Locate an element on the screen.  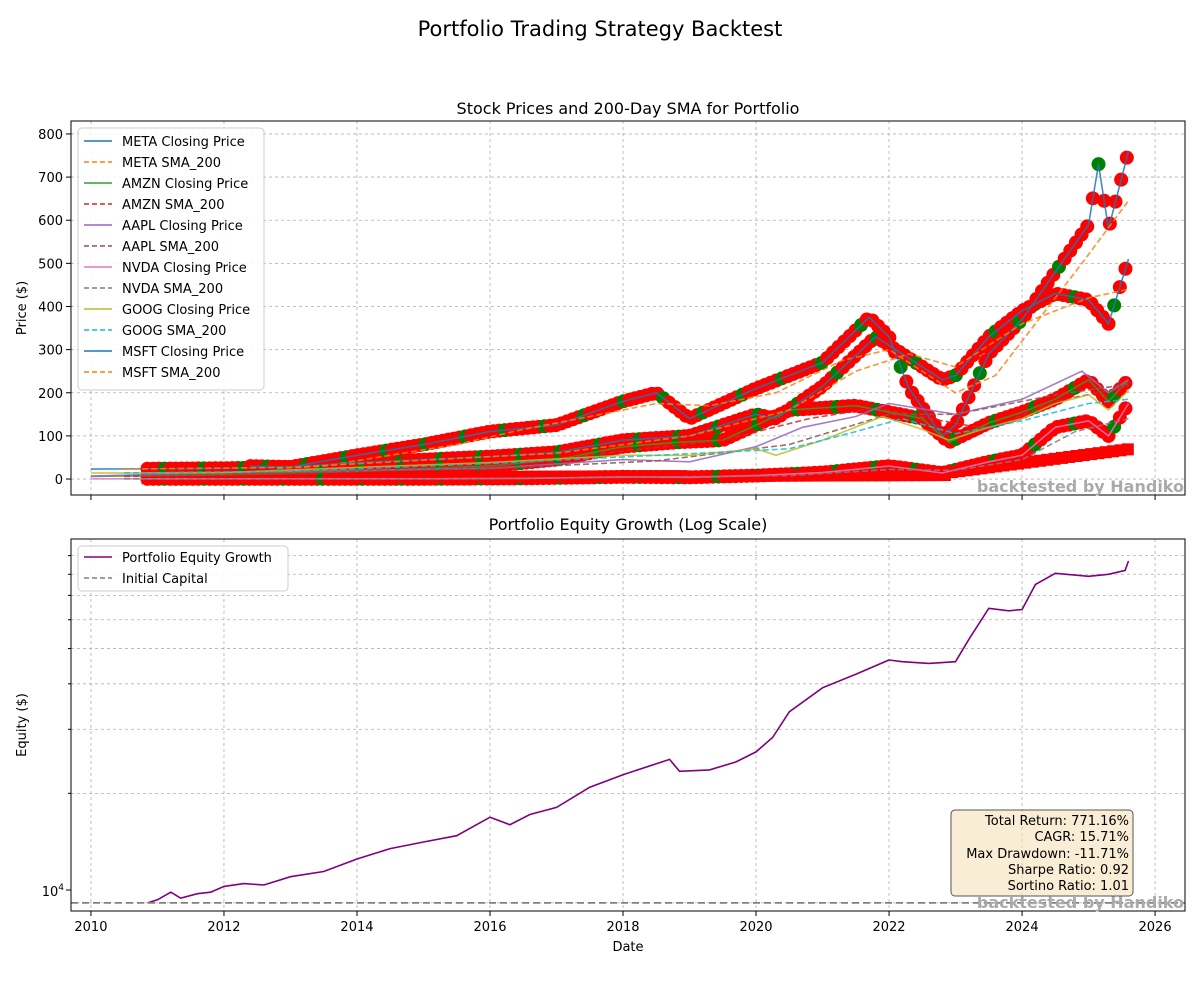
price-y-tick-label: 600 is located at coordinates (50, 221).